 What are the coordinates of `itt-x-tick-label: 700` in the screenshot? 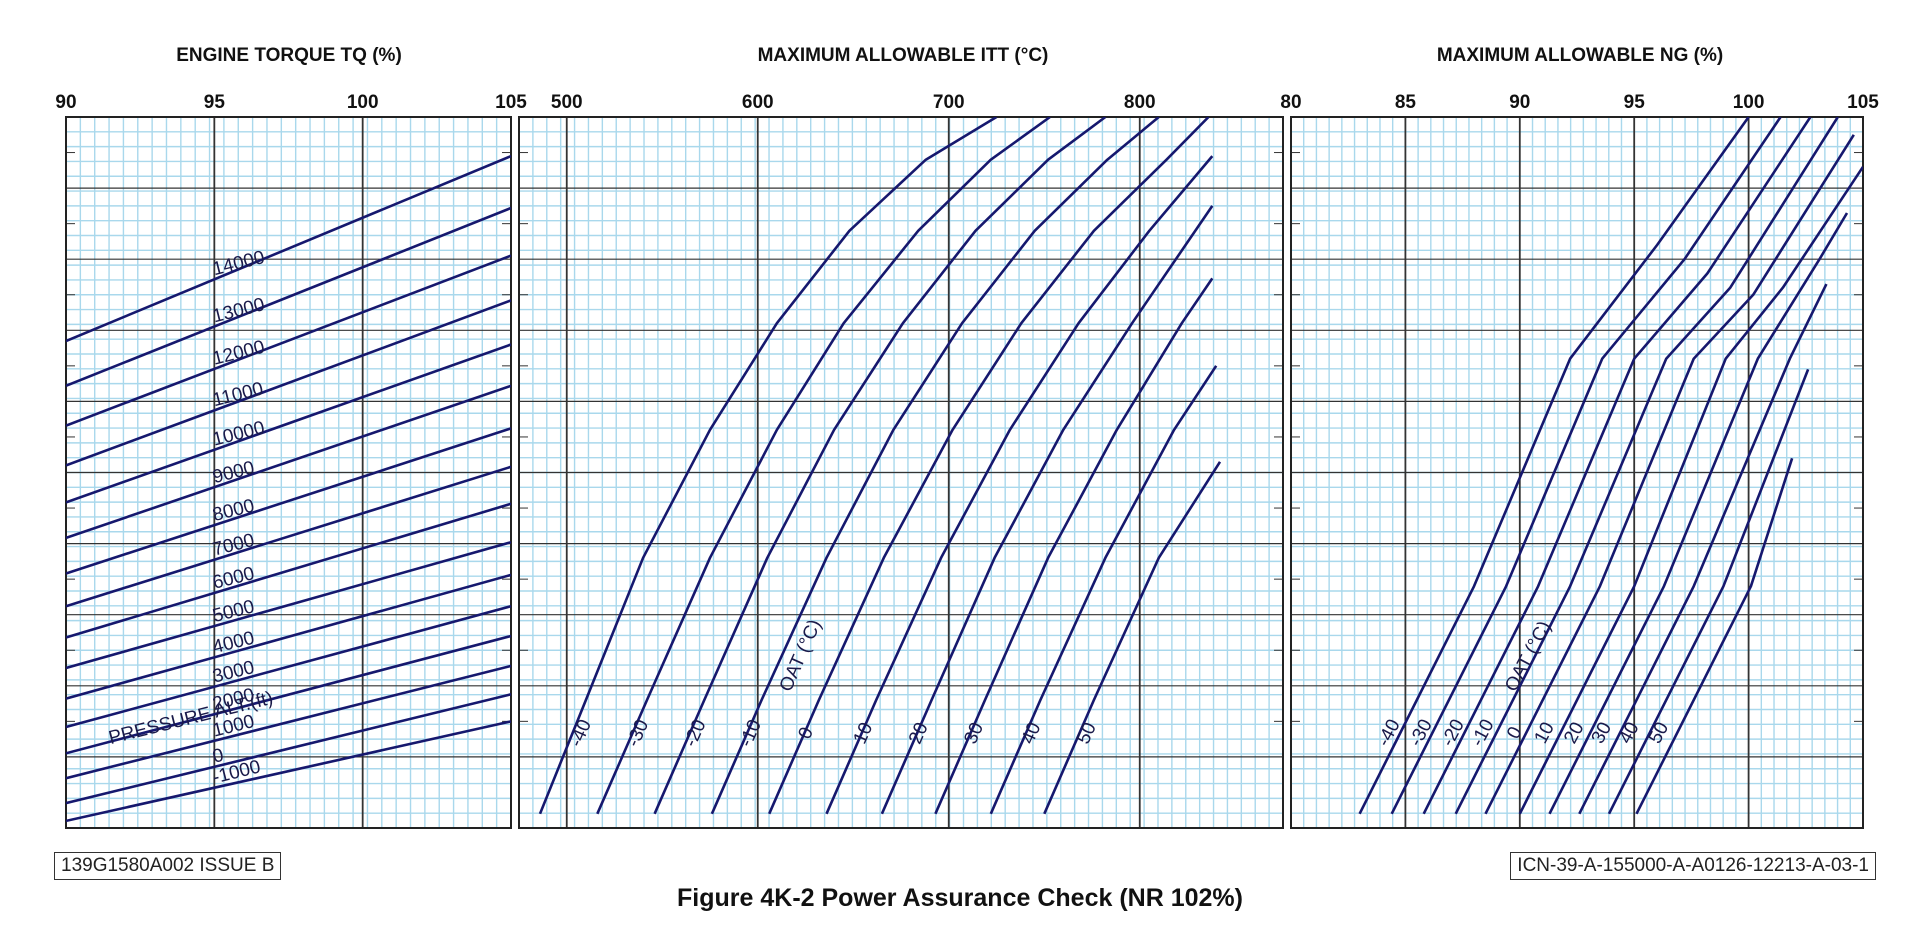 It's located at (949, 102).